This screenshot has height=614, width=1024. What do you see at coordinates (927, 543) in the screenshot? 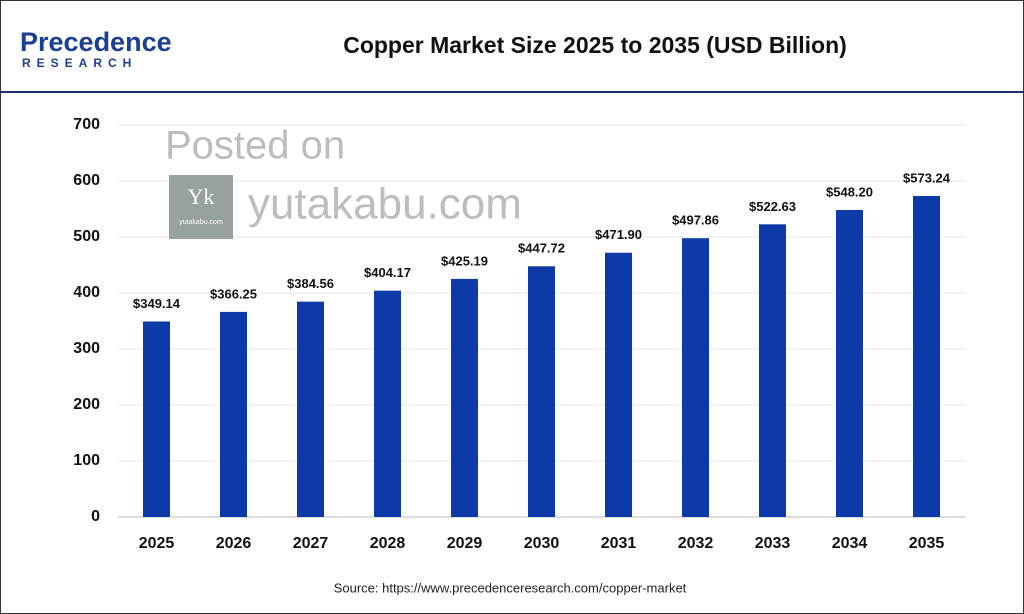
I see `x-tick-label: 2035` at bounding box center [927, 543].